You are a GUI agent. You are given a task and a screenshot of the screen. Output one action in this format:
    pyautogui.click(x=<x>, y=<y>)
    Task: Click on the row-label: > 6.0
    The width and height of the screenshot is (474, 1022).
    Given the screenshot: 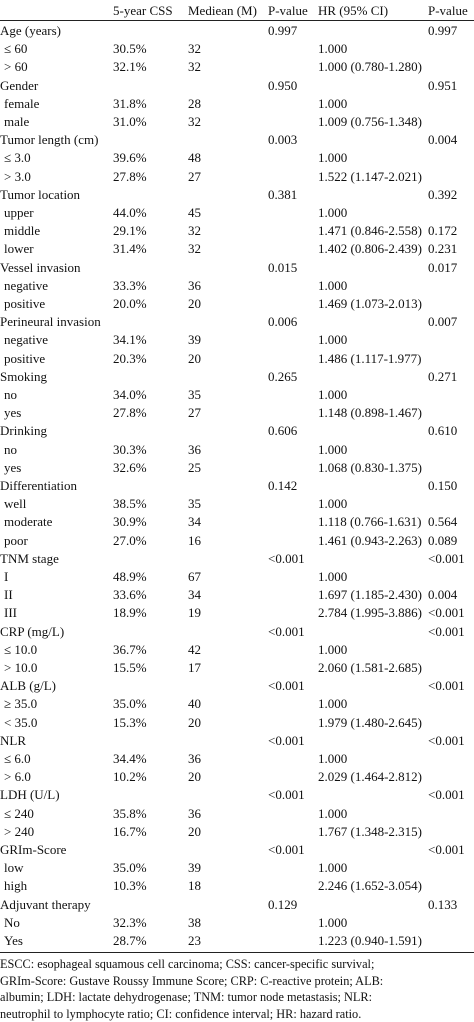 What is the action you would take?
    pyautogui.click(x=17, y=777)
    